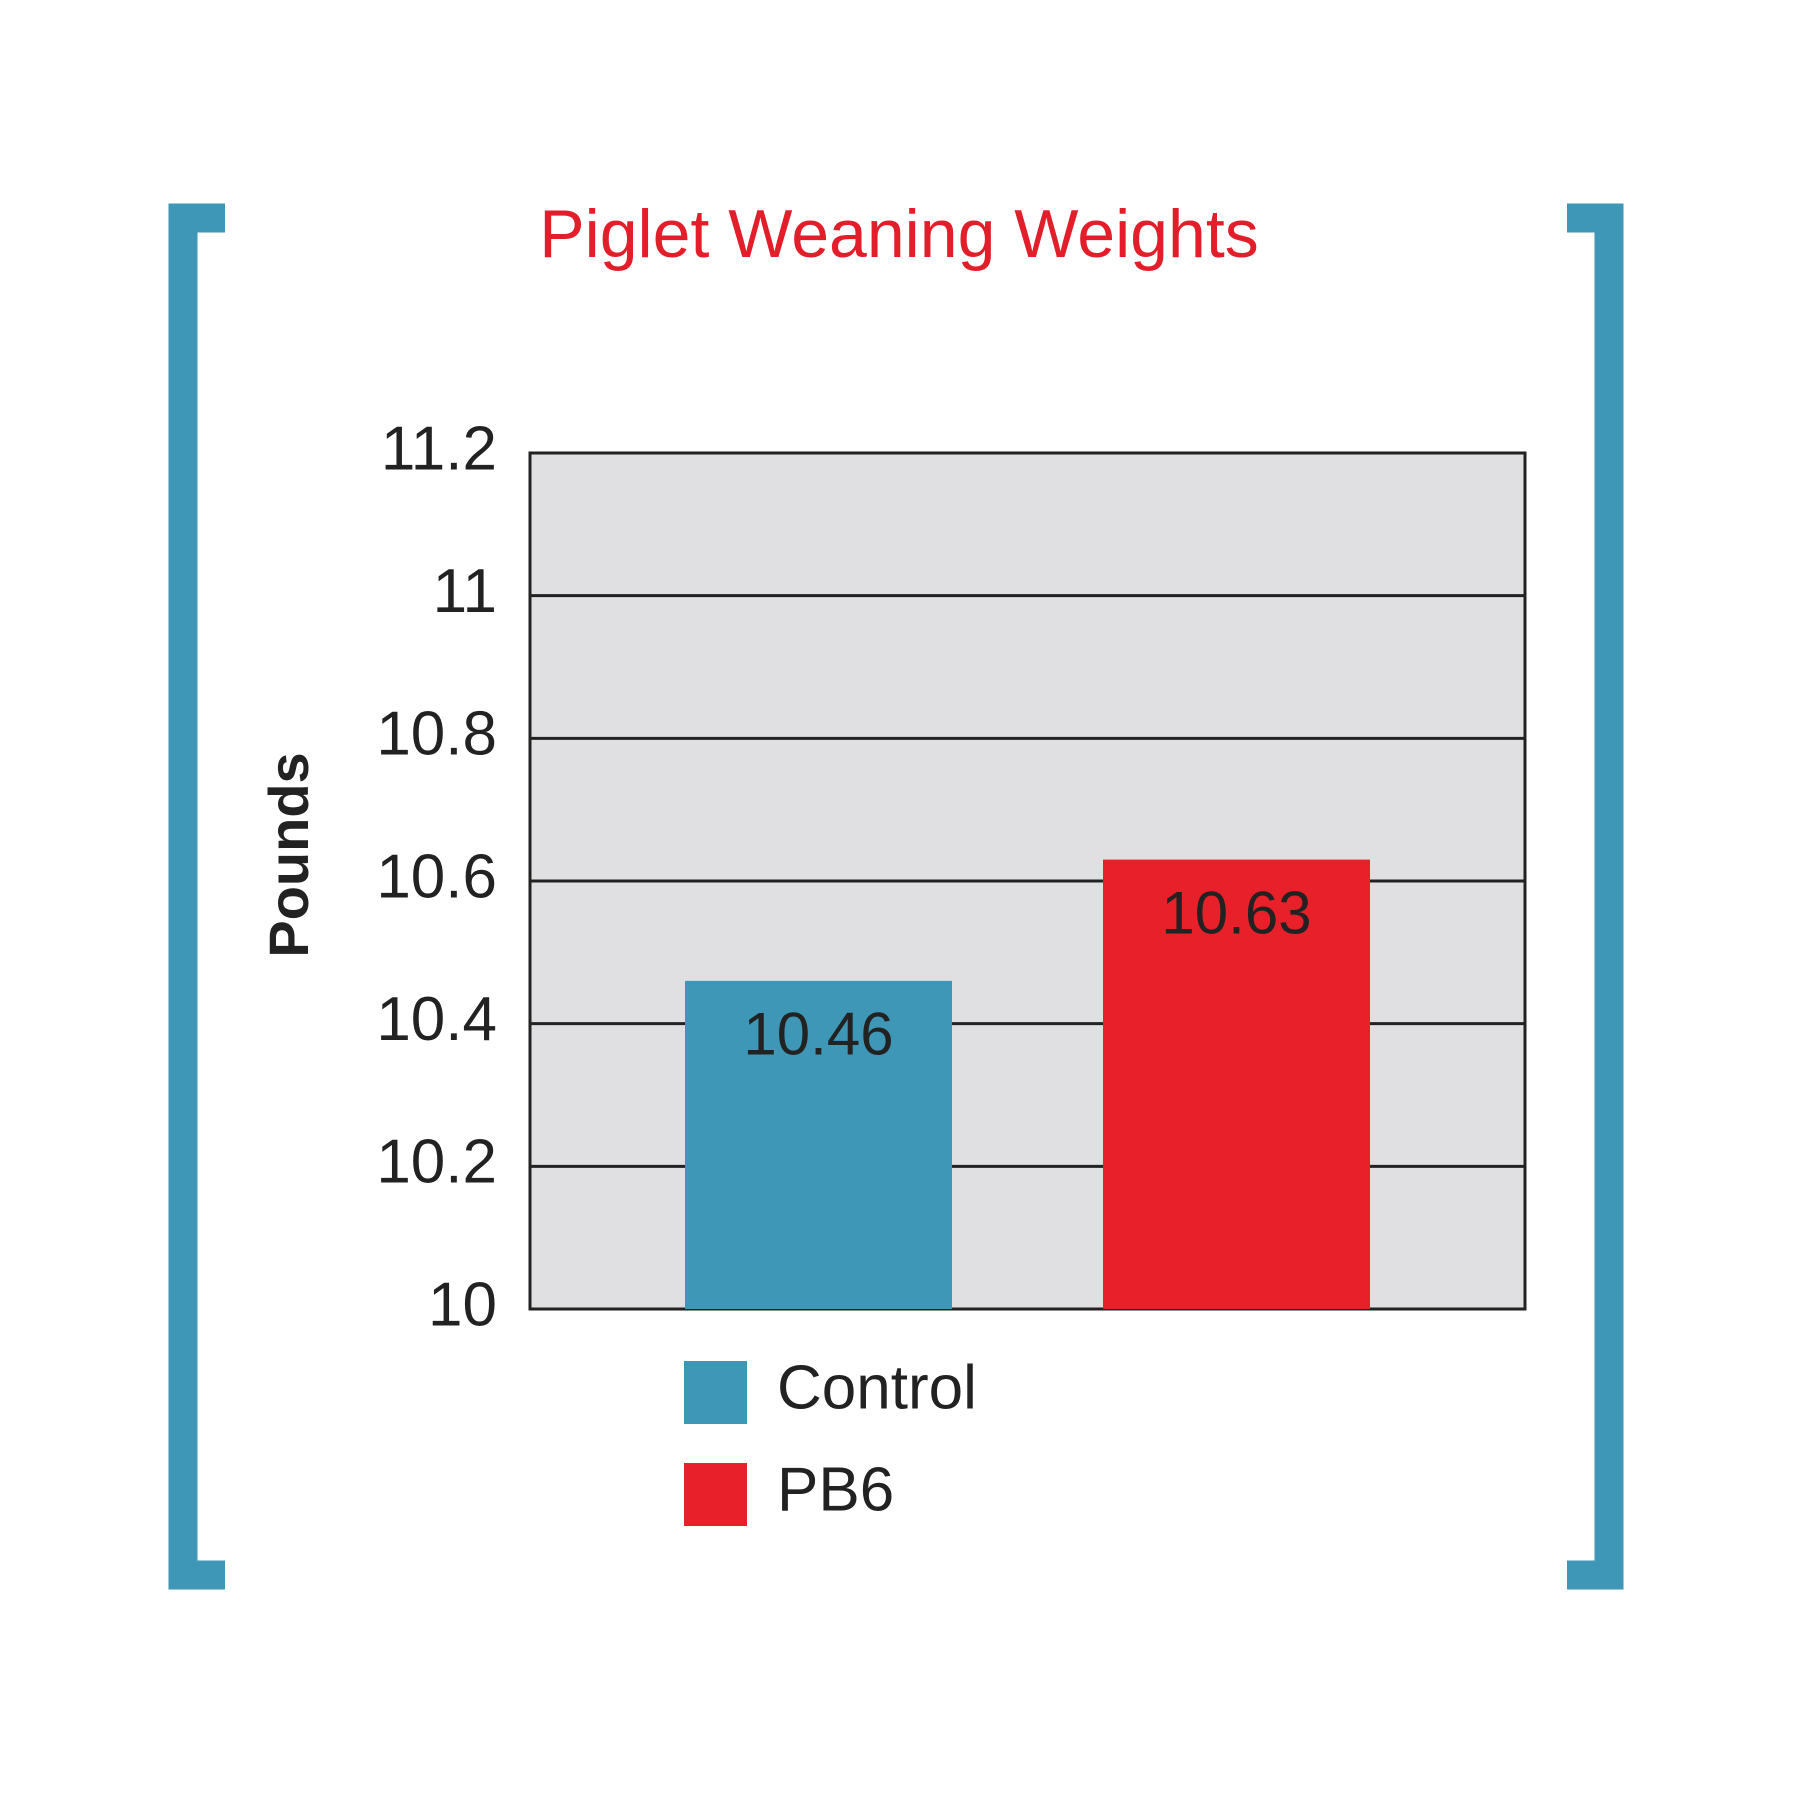  What do you see at coordinates (436, 876) in the screenshot?
I see `y-tick-label: 10.6` at bounding box center [436, 876].